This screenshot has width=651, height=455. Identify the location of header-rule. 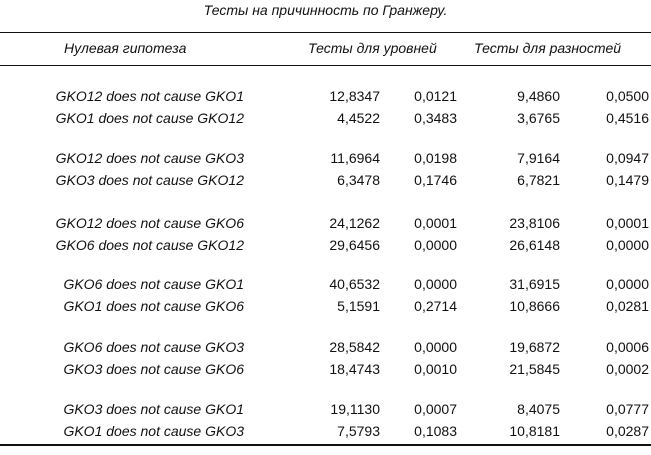
(325, 65).